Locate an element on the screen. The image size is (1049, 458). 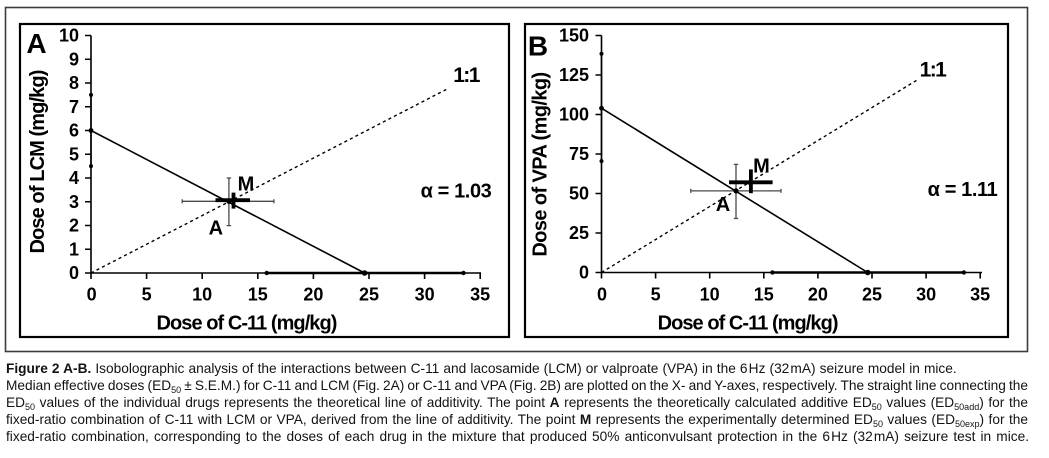
svg-text: 6 is located at coordinates (74, 131).